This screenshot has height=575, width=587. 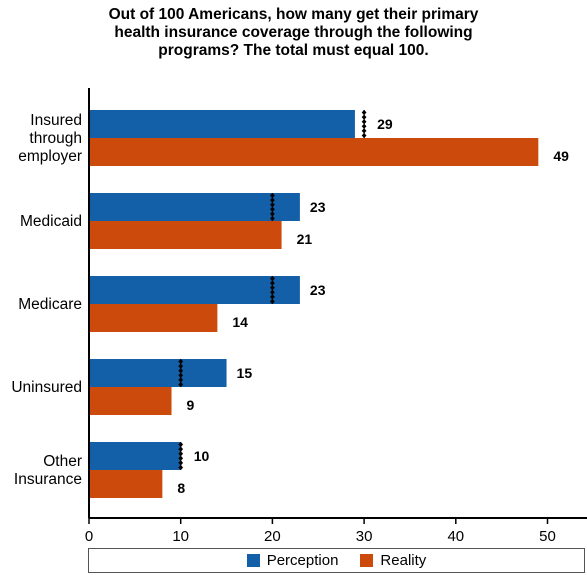 I want to click on category-label: Medicaid, so click(x=51, y=221).